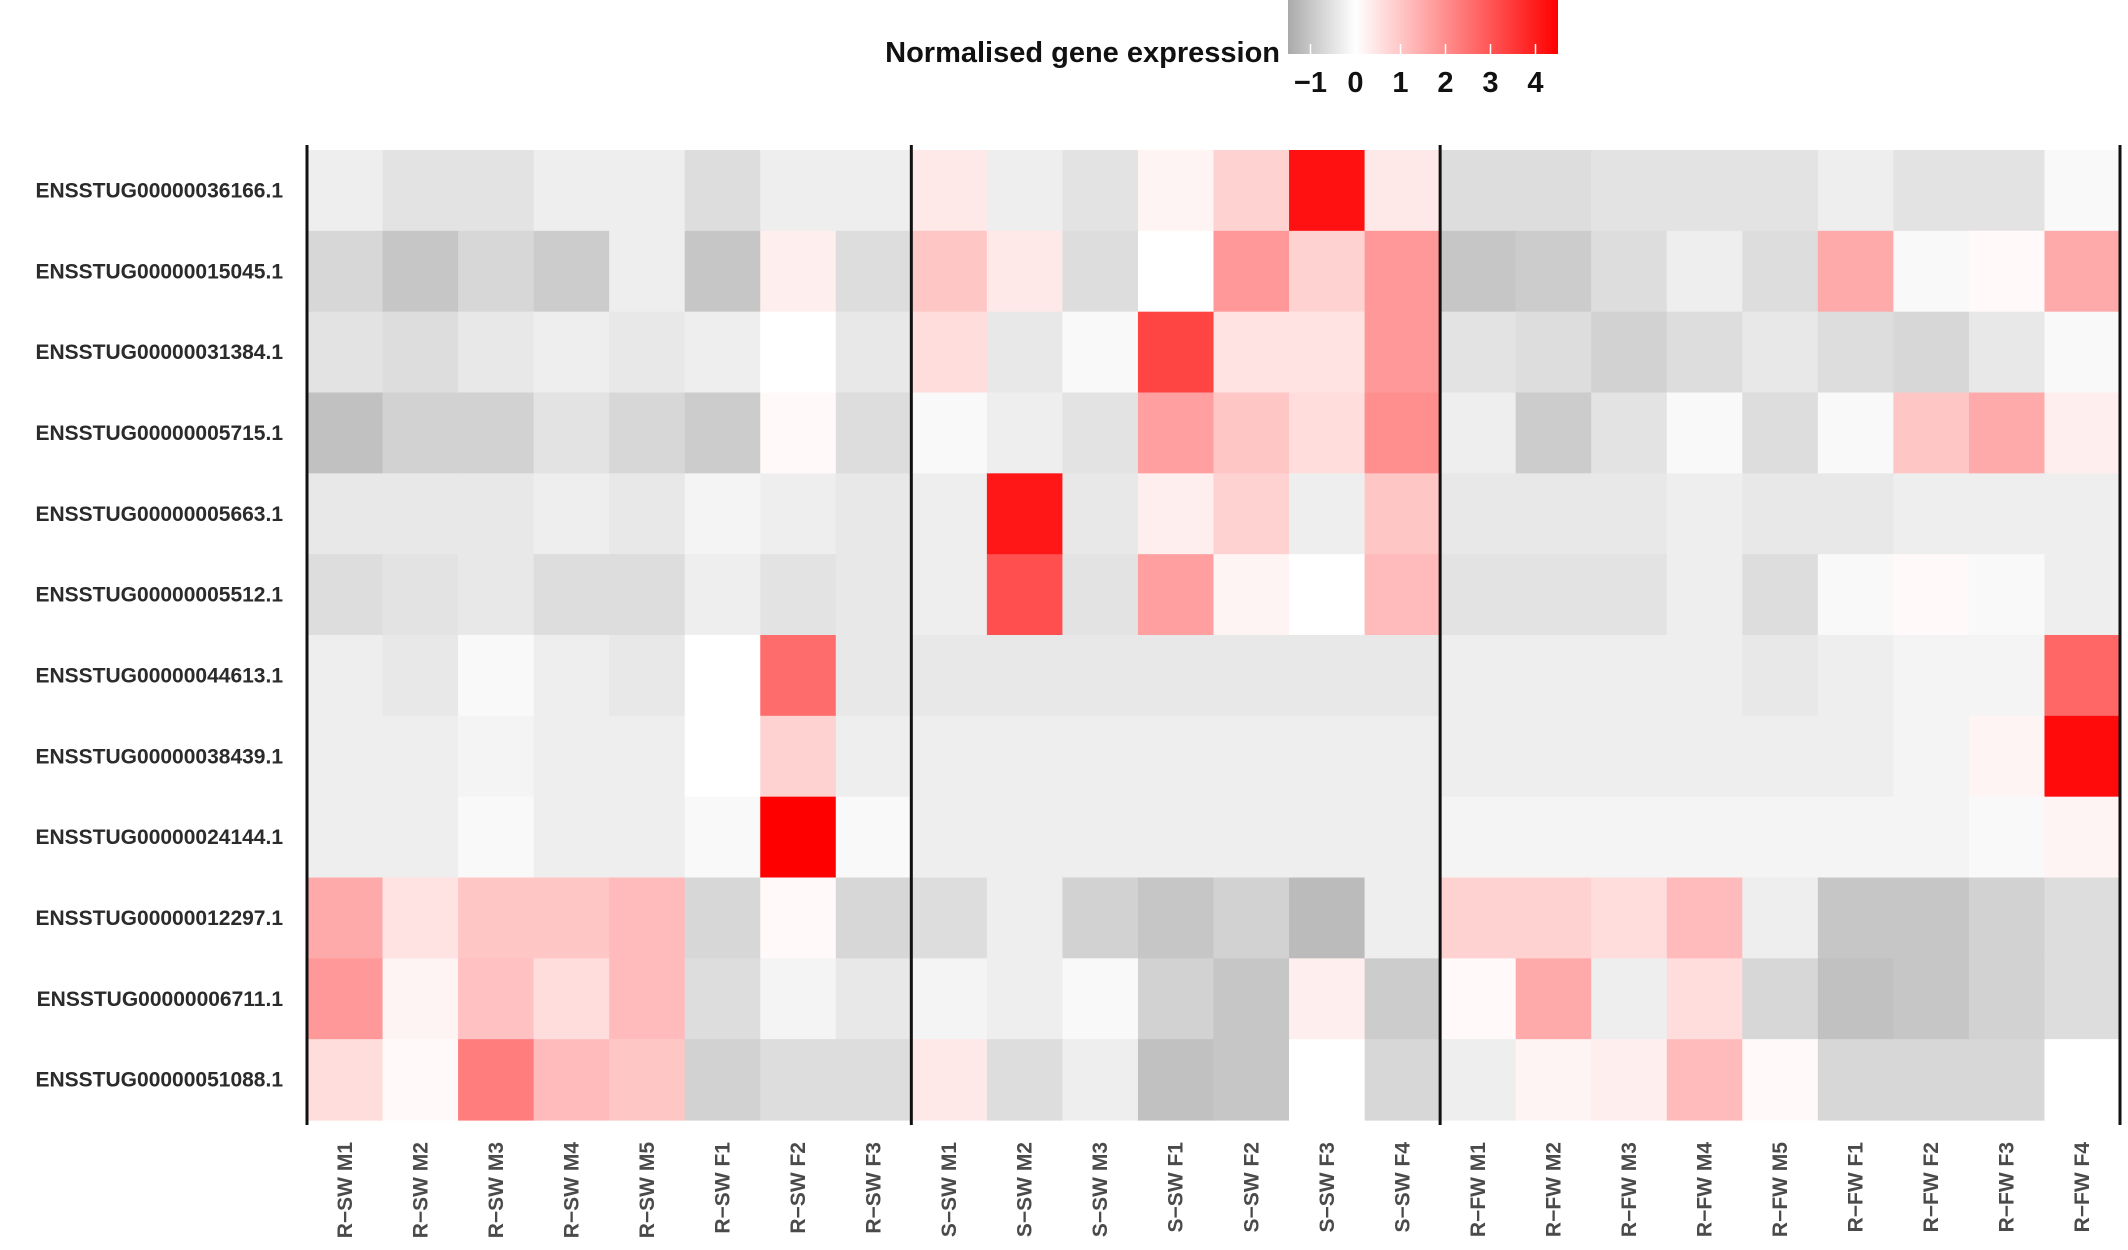 This screenshot has width=2128, height=1250. What do you see at coordinates (160, 675) in the screenshot?
I see `row-label: ENSSTUG00000044613.1` at bounding box center [160, 675].